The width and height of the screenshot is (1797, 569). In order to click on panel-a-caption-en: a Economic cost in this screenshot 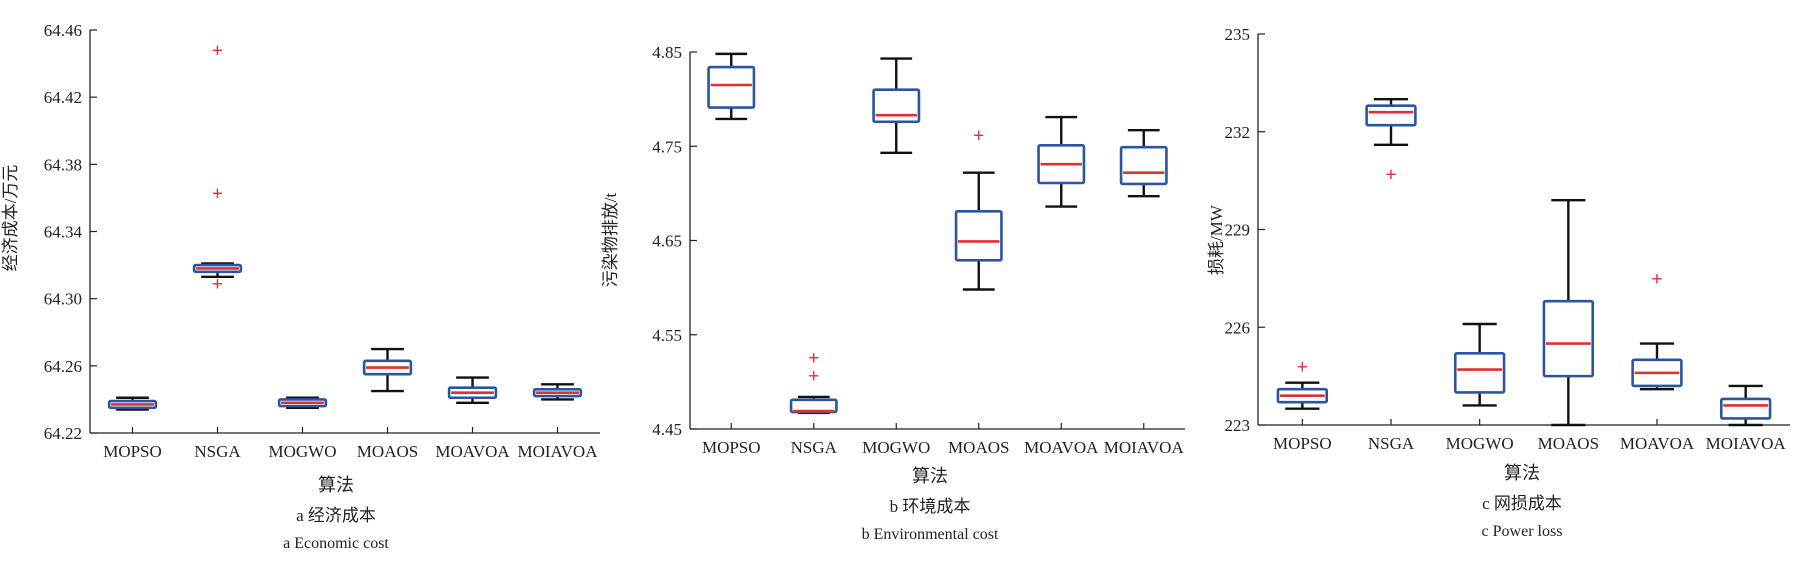, I will do `click(336, 543)`.